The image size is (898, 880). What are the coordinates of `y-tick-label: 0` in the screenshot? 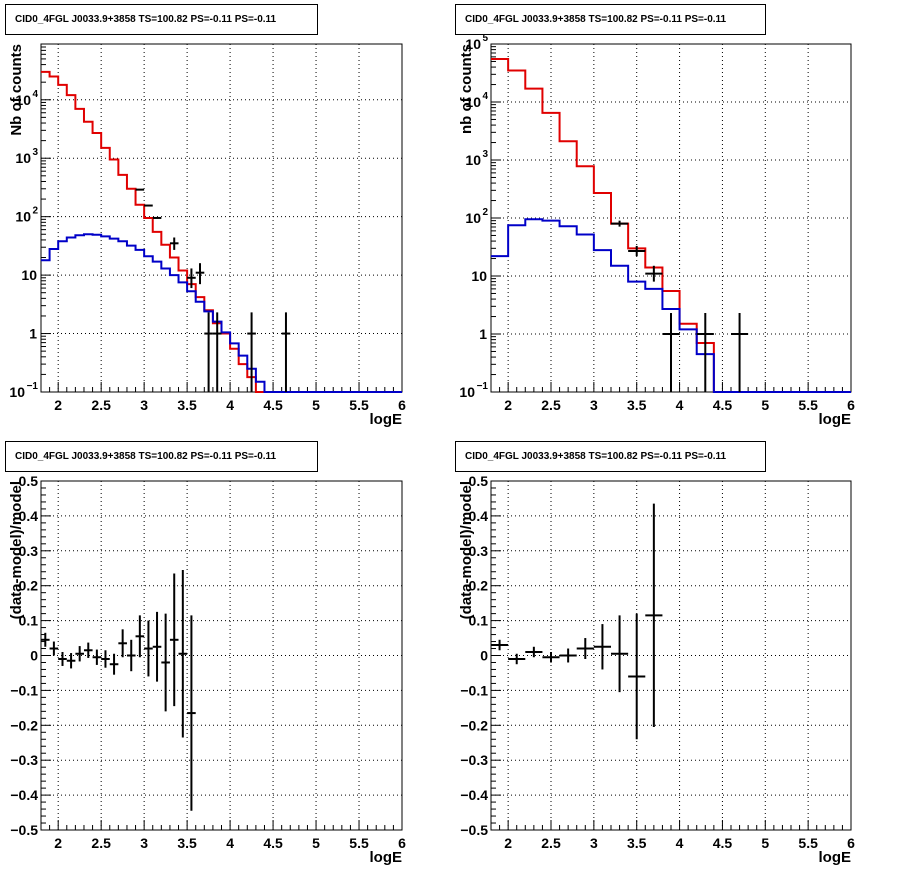 It's located at (484, 656).